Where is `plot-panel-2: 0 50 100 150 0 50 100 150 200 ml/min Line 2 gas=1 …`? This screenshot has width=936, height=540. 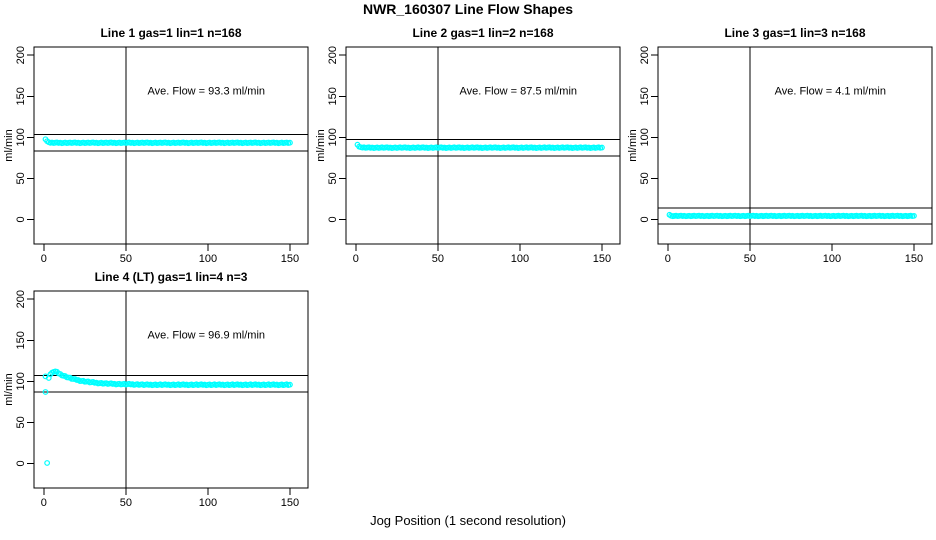
plot-panel-2: 0 50 100 150 0 50 100 150 200 ml/min Line 2 gas=1 … is located at coordinates (468, 145).